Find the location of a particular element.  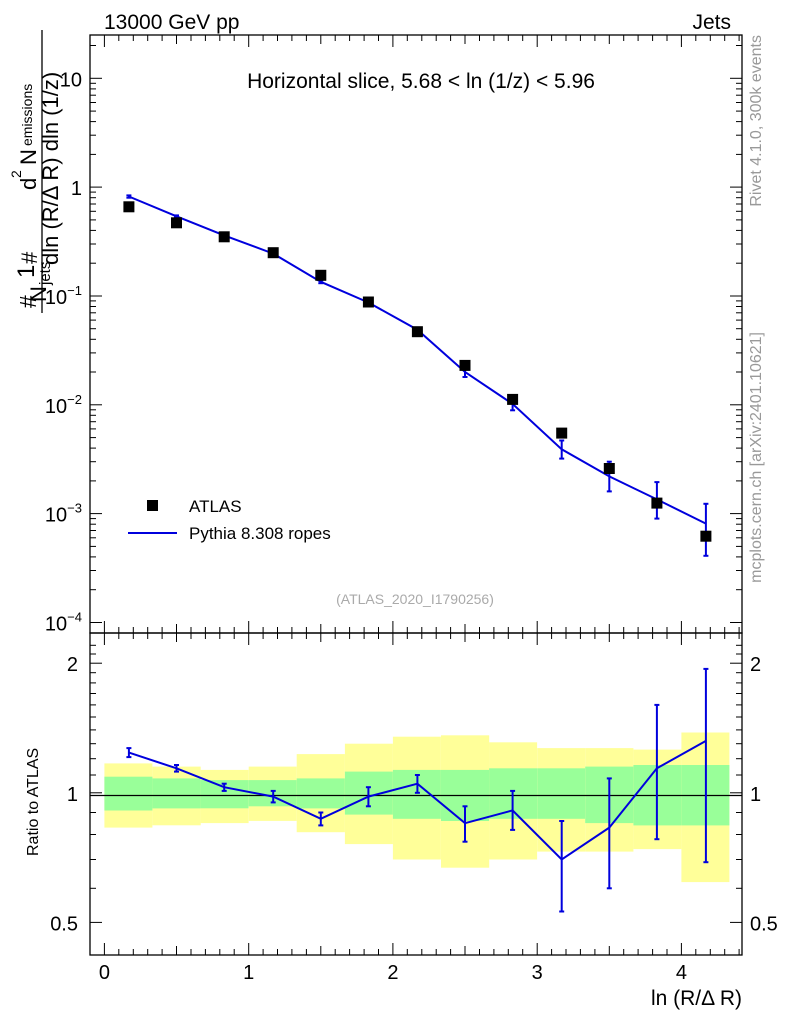

ratio-y-tick-label-right: 1 is located at coordinates (755, 795).